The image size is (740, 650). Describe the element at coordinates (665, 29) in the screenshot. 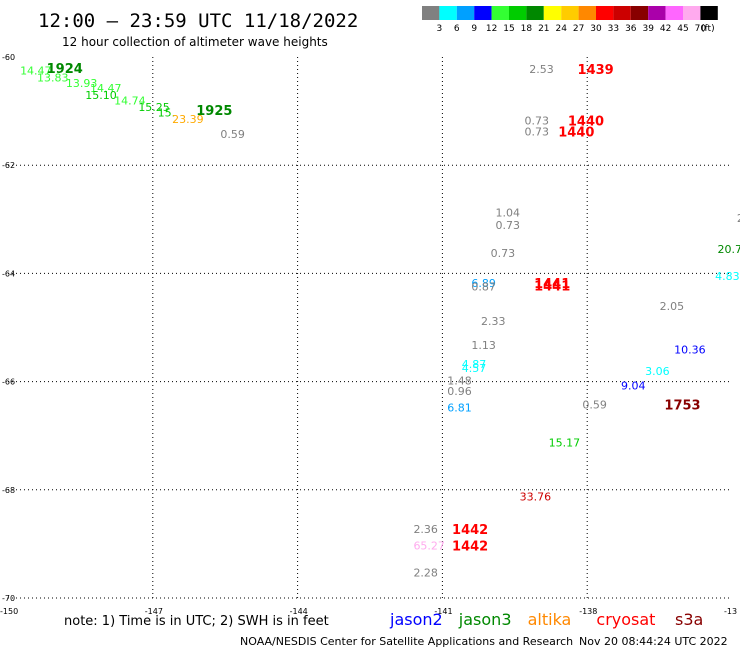

I see `legend-label: 42` at that location.